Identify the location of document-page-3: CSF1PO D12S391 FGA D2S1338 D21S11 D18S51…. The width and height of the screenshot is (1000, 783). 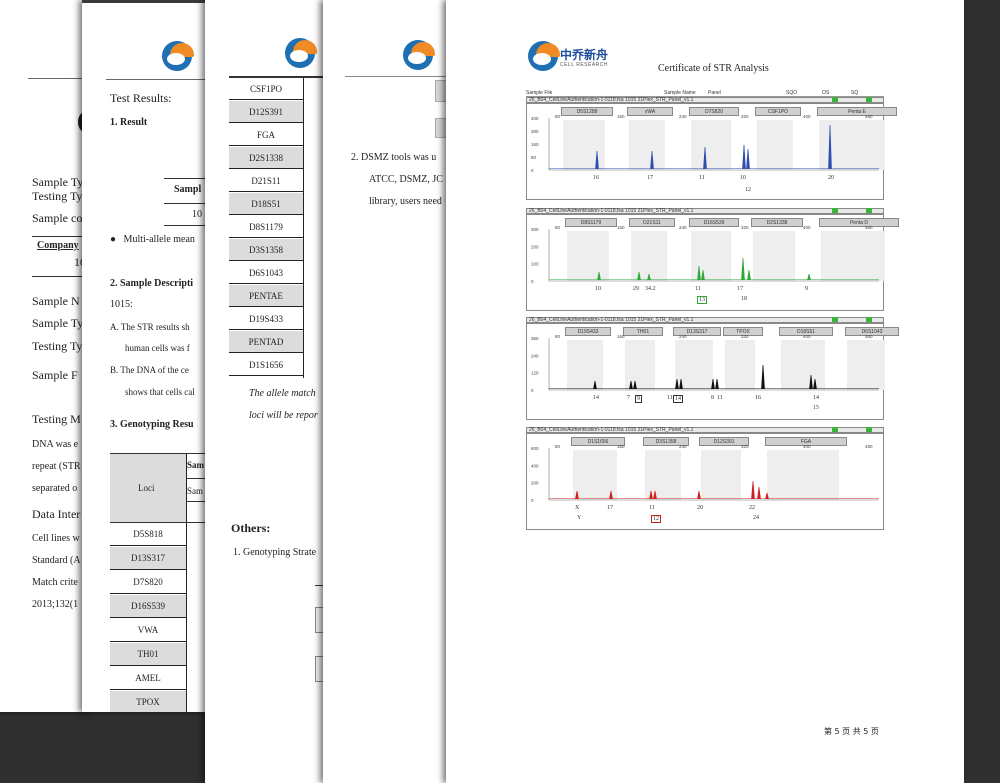
(267, 391).